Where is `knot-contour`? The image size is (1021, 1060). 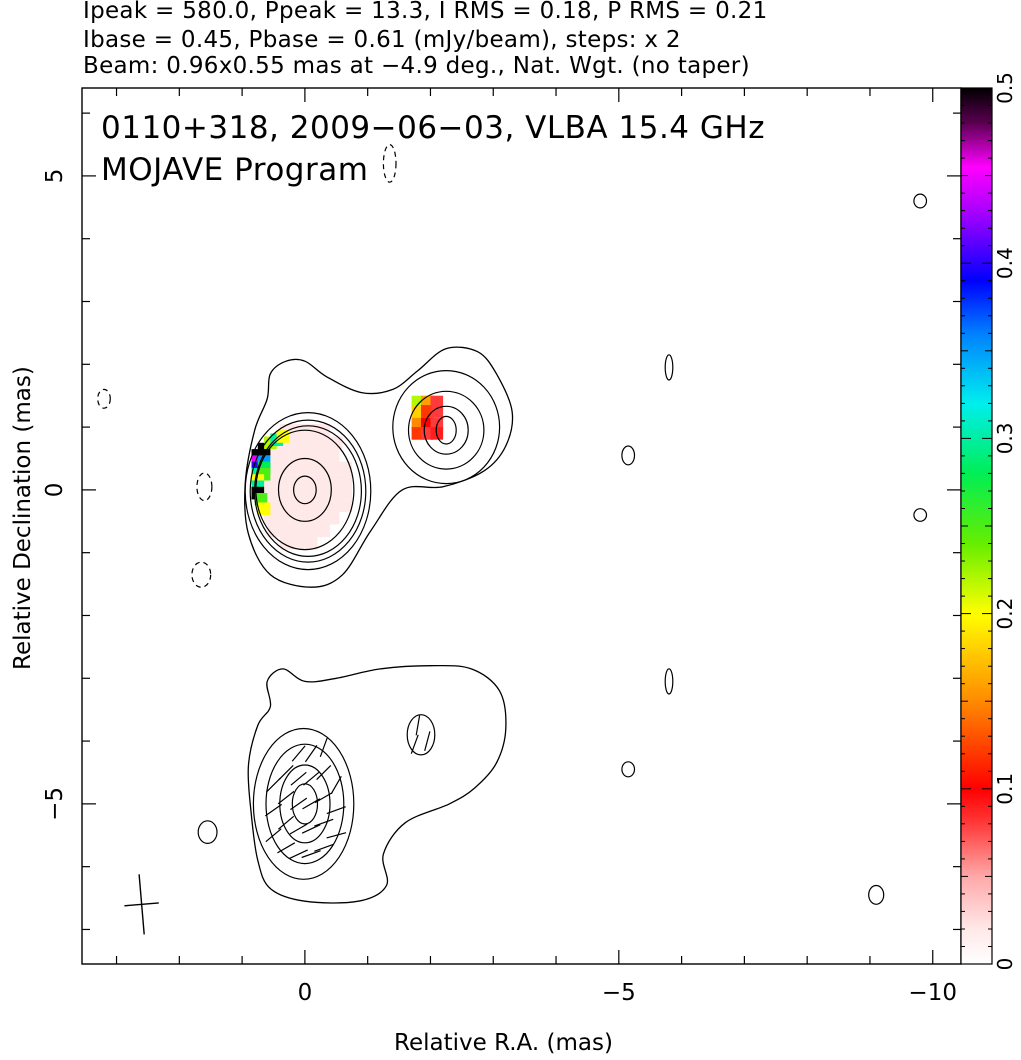 knot-contour is located at coordinates (446, 427).